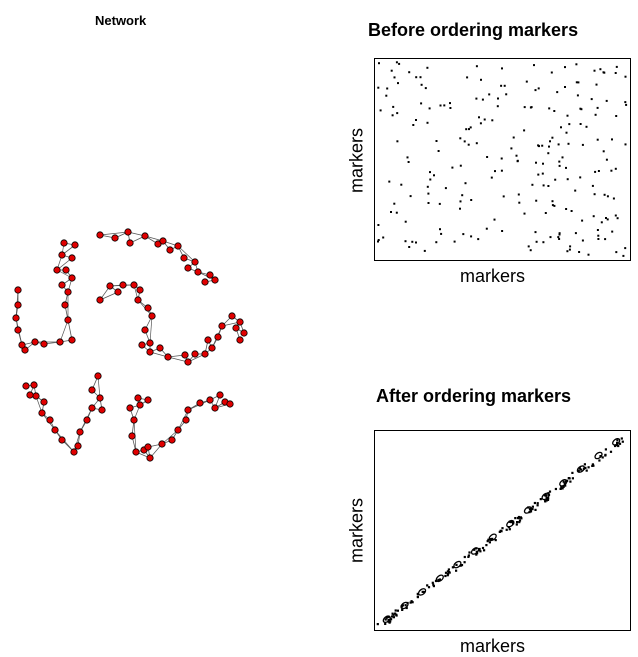 The height and width of the screenshot is (657, 638). Describe the element at coordinates (502, 159) in the screenshot. I see `before-matrix-dots` at that location.